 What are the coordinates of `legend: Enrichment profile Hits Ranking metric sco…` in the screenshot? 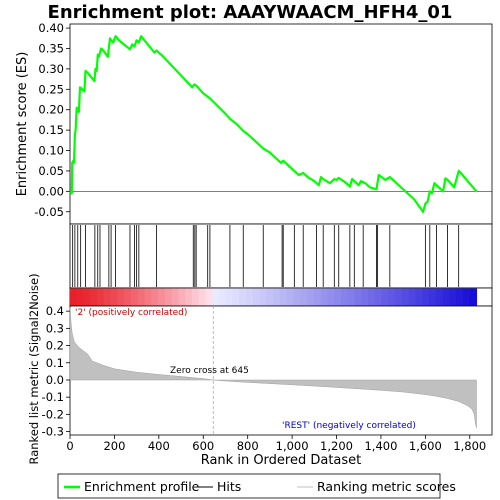 It's located at (260, 486).